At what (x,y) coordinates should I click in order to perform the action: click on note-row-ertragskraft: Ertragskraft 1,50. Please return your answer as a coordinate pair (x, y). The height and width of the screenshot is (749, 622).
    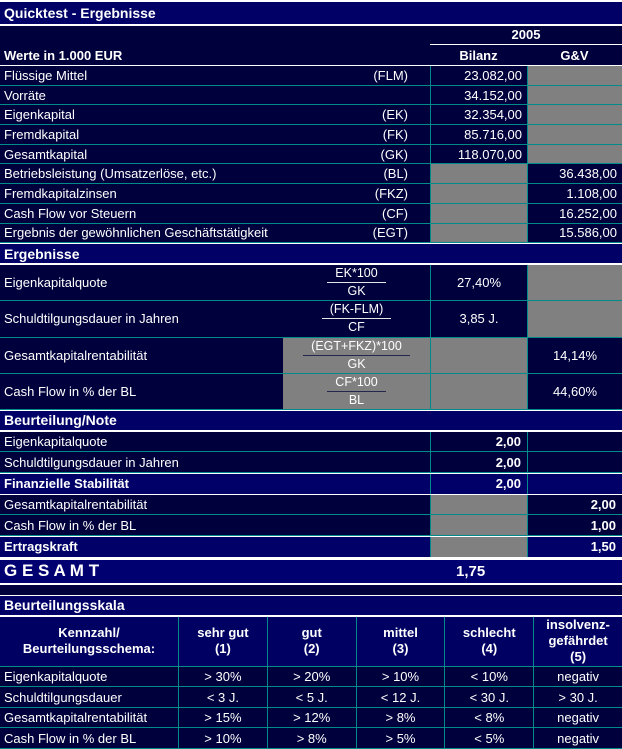
    Looking at the image, I should click on (311, 546).